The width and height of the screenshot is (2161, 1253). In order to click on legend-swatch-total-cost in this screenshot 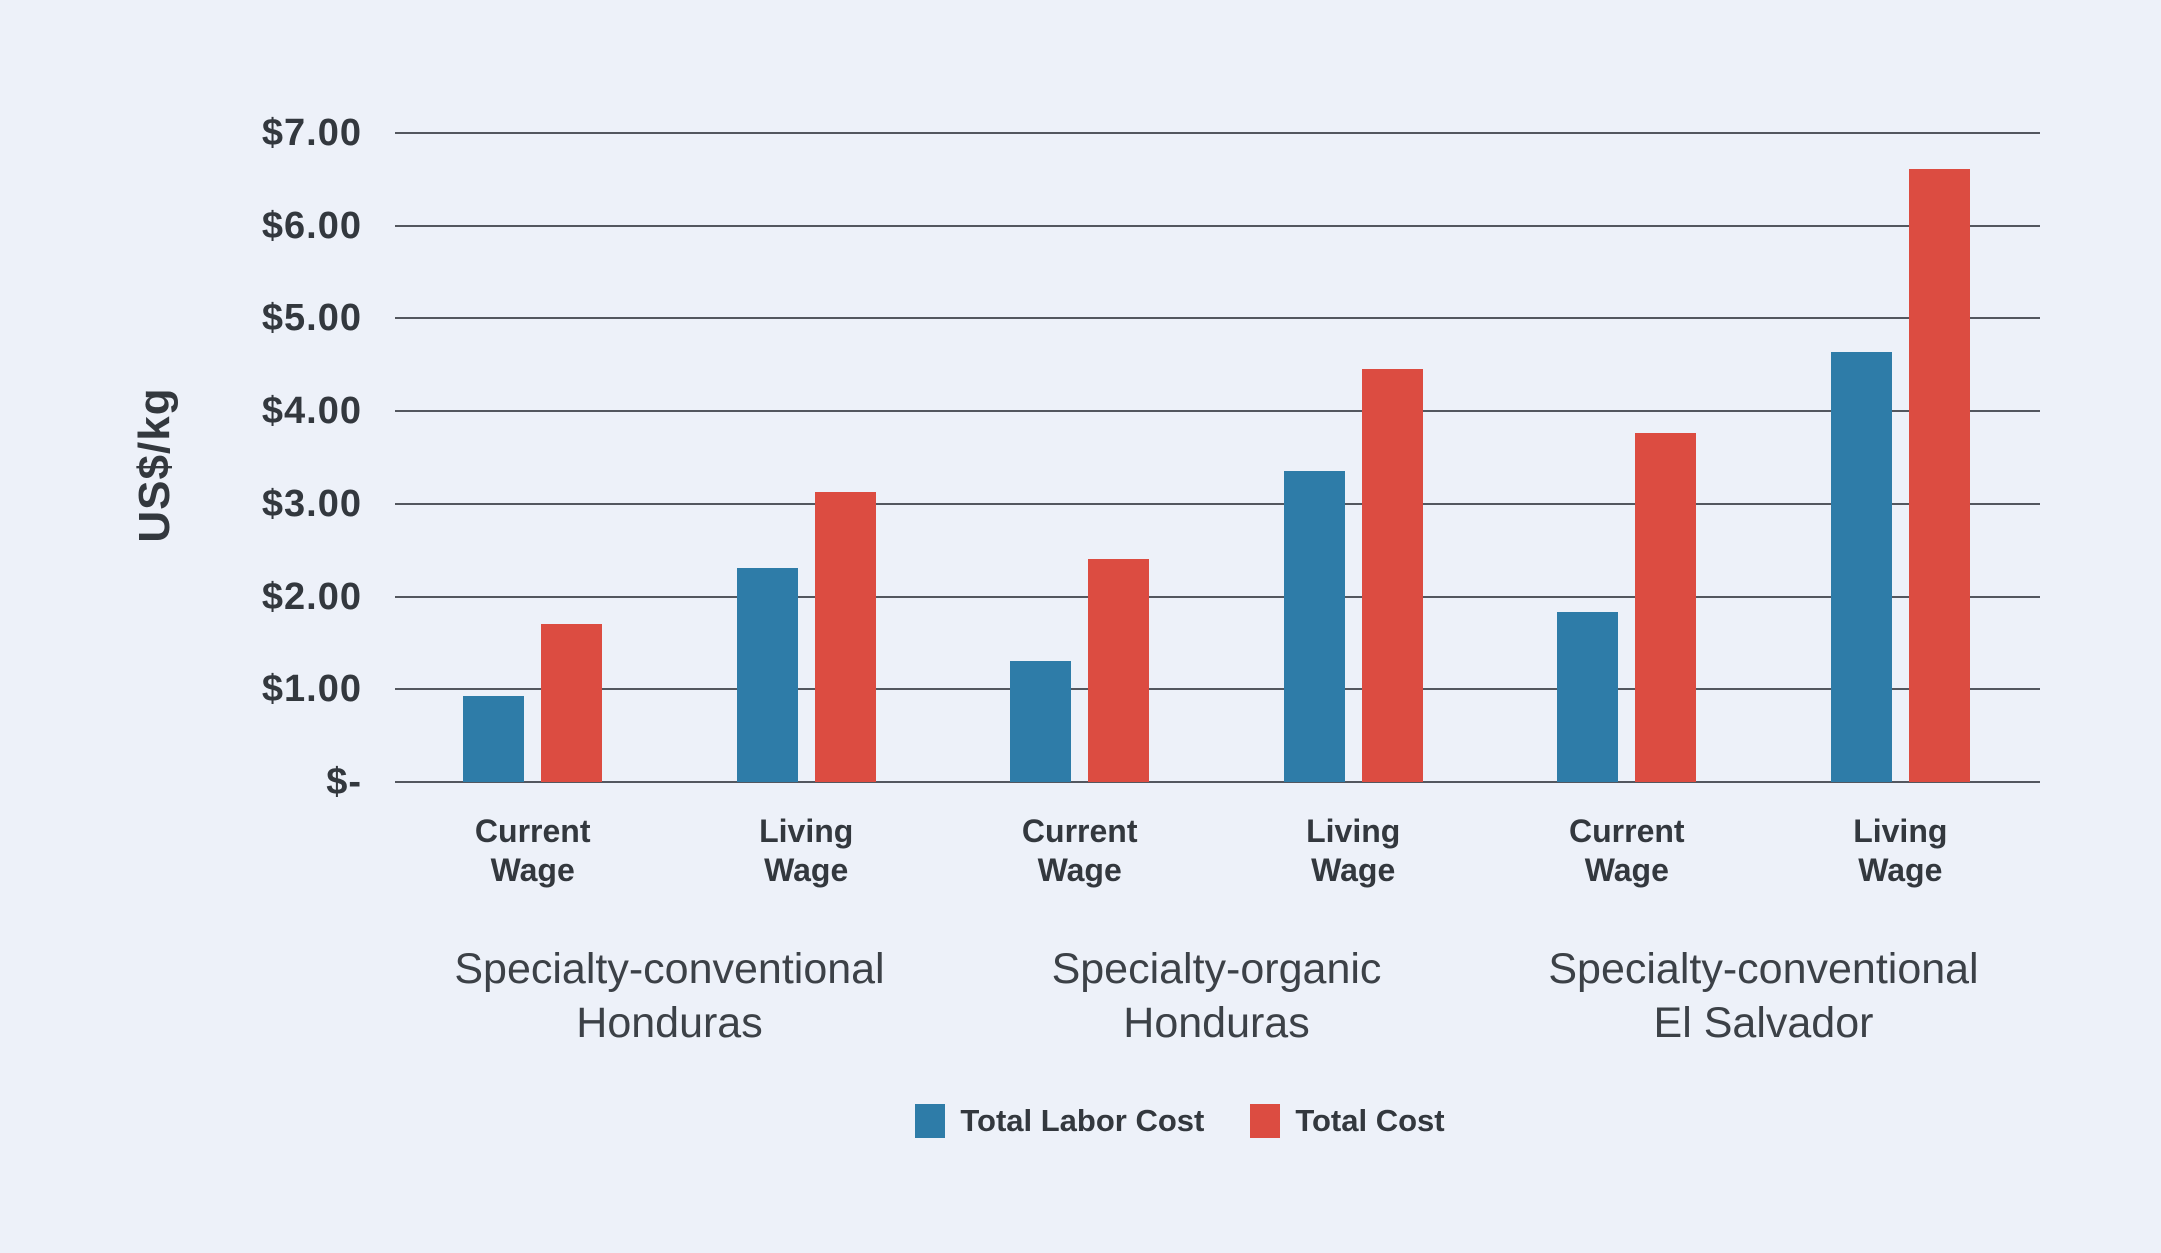, I will do `click(1265, 1121)`.